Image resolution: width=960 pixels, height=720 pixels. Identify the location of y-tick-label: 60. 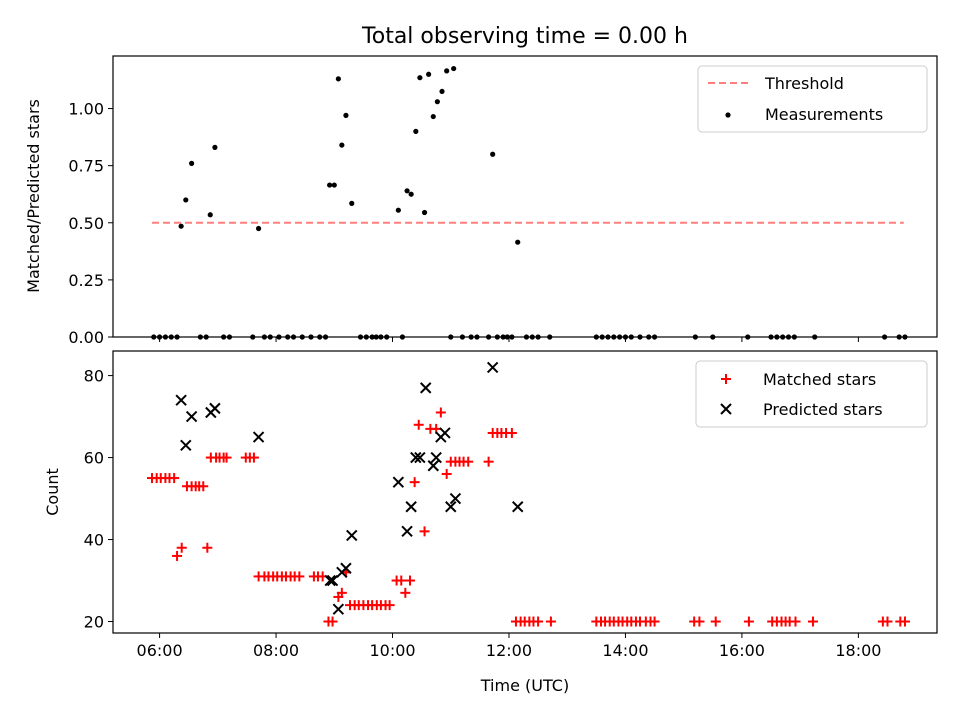
(94, 458).